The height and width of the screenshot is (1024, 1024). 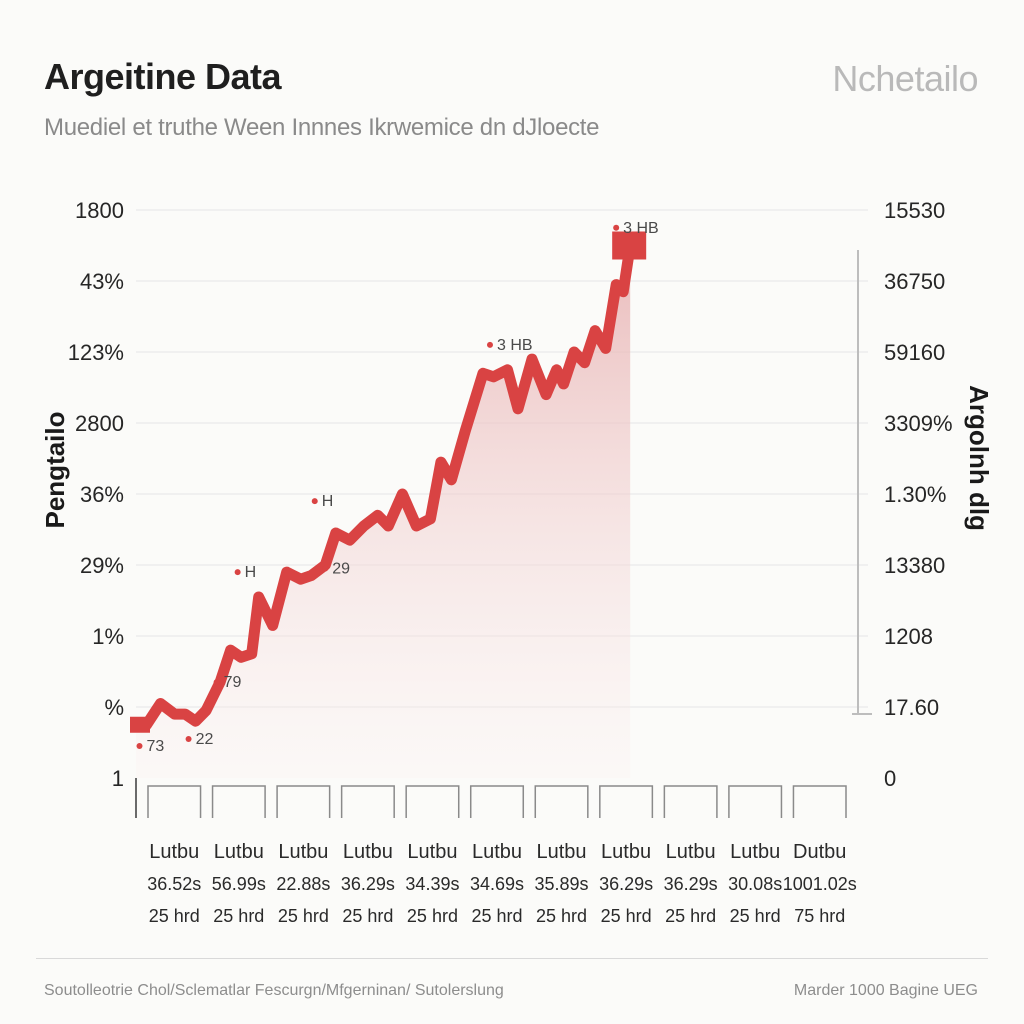 What do you see at coordinates (55, 469) in the screenshot?
I see `y-axis-label: Pengtailo` at bounding box center [55, 469].